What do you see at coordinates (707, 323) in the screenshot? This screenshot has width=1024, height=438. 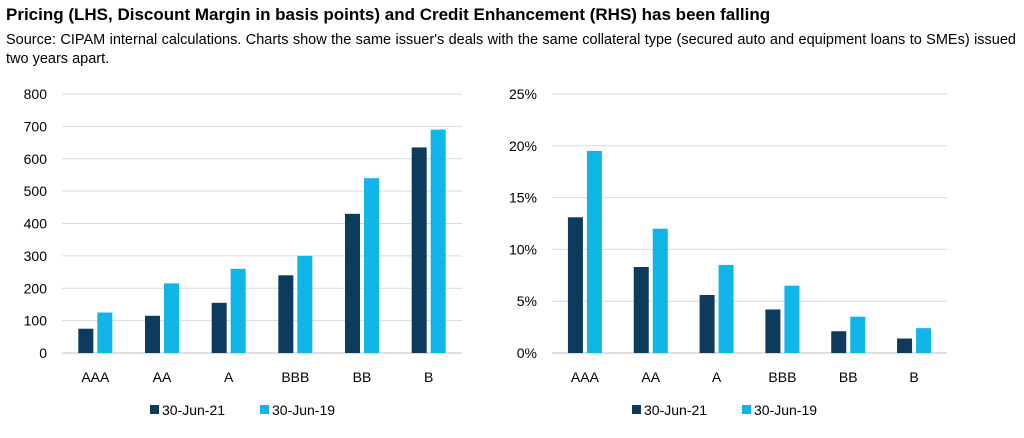 I see `ce-bar-a-2021` at bounding box center [707, 323].